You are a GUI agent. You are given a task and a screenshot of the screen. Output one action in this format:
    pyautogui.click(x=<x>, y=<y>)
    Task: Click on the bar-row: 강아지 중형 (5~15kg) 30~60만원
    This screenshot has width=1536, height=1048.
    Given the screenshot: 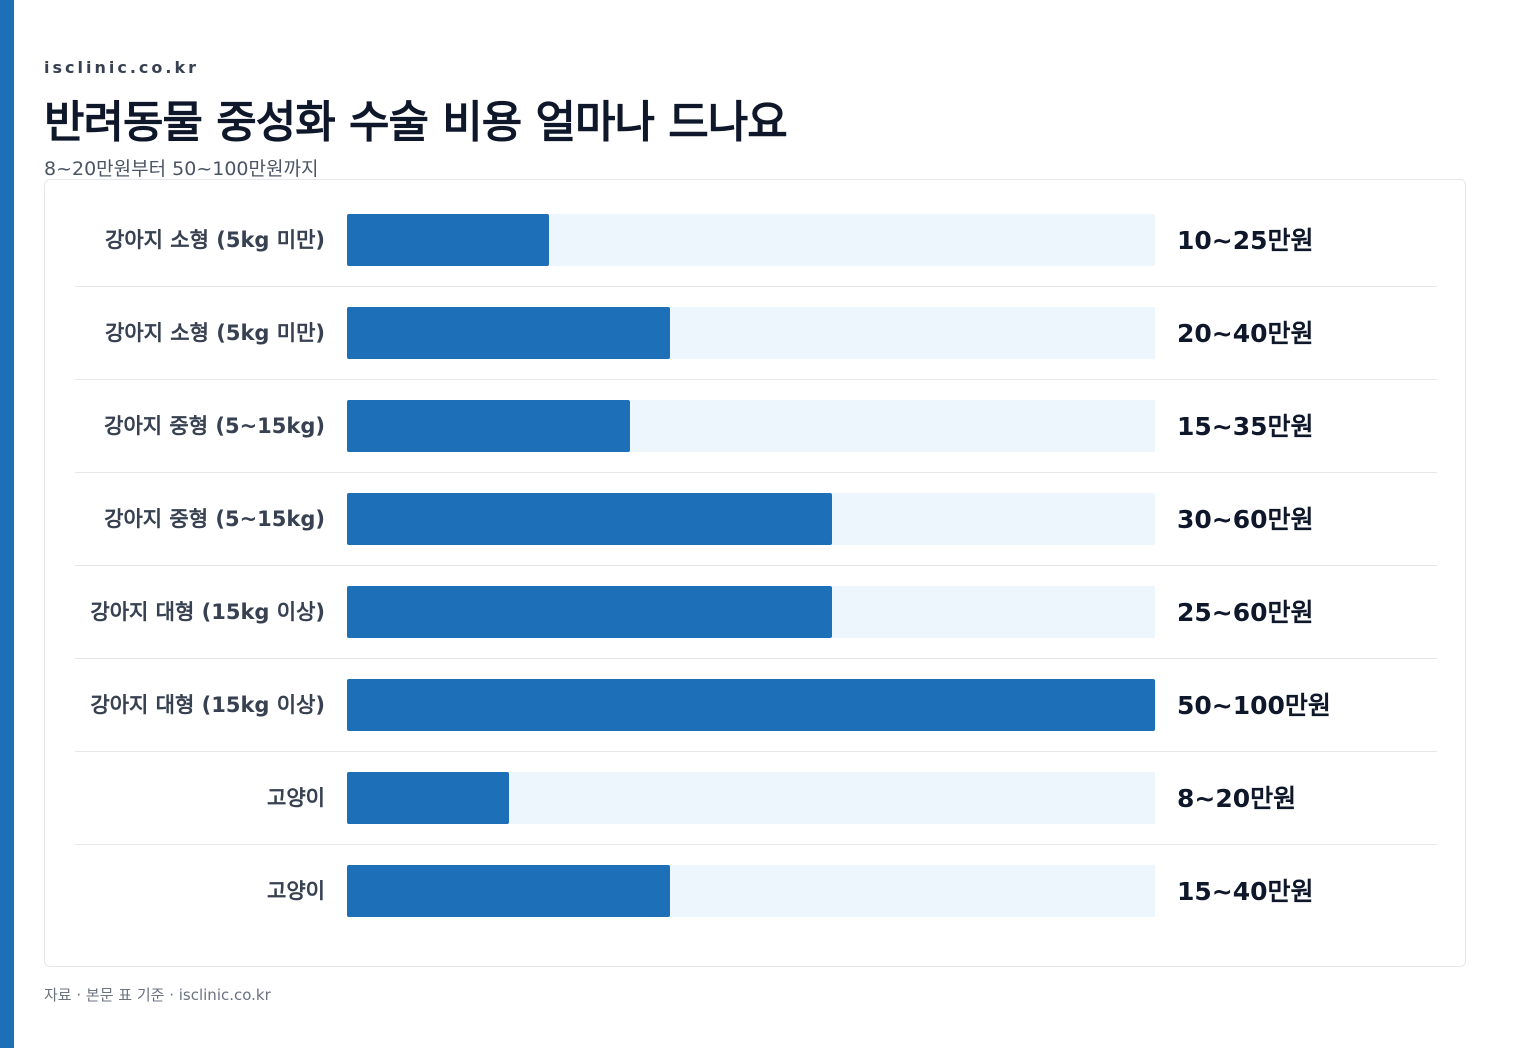 What is the action you would take?
    pyautogui.click(x=756, y=519)
    